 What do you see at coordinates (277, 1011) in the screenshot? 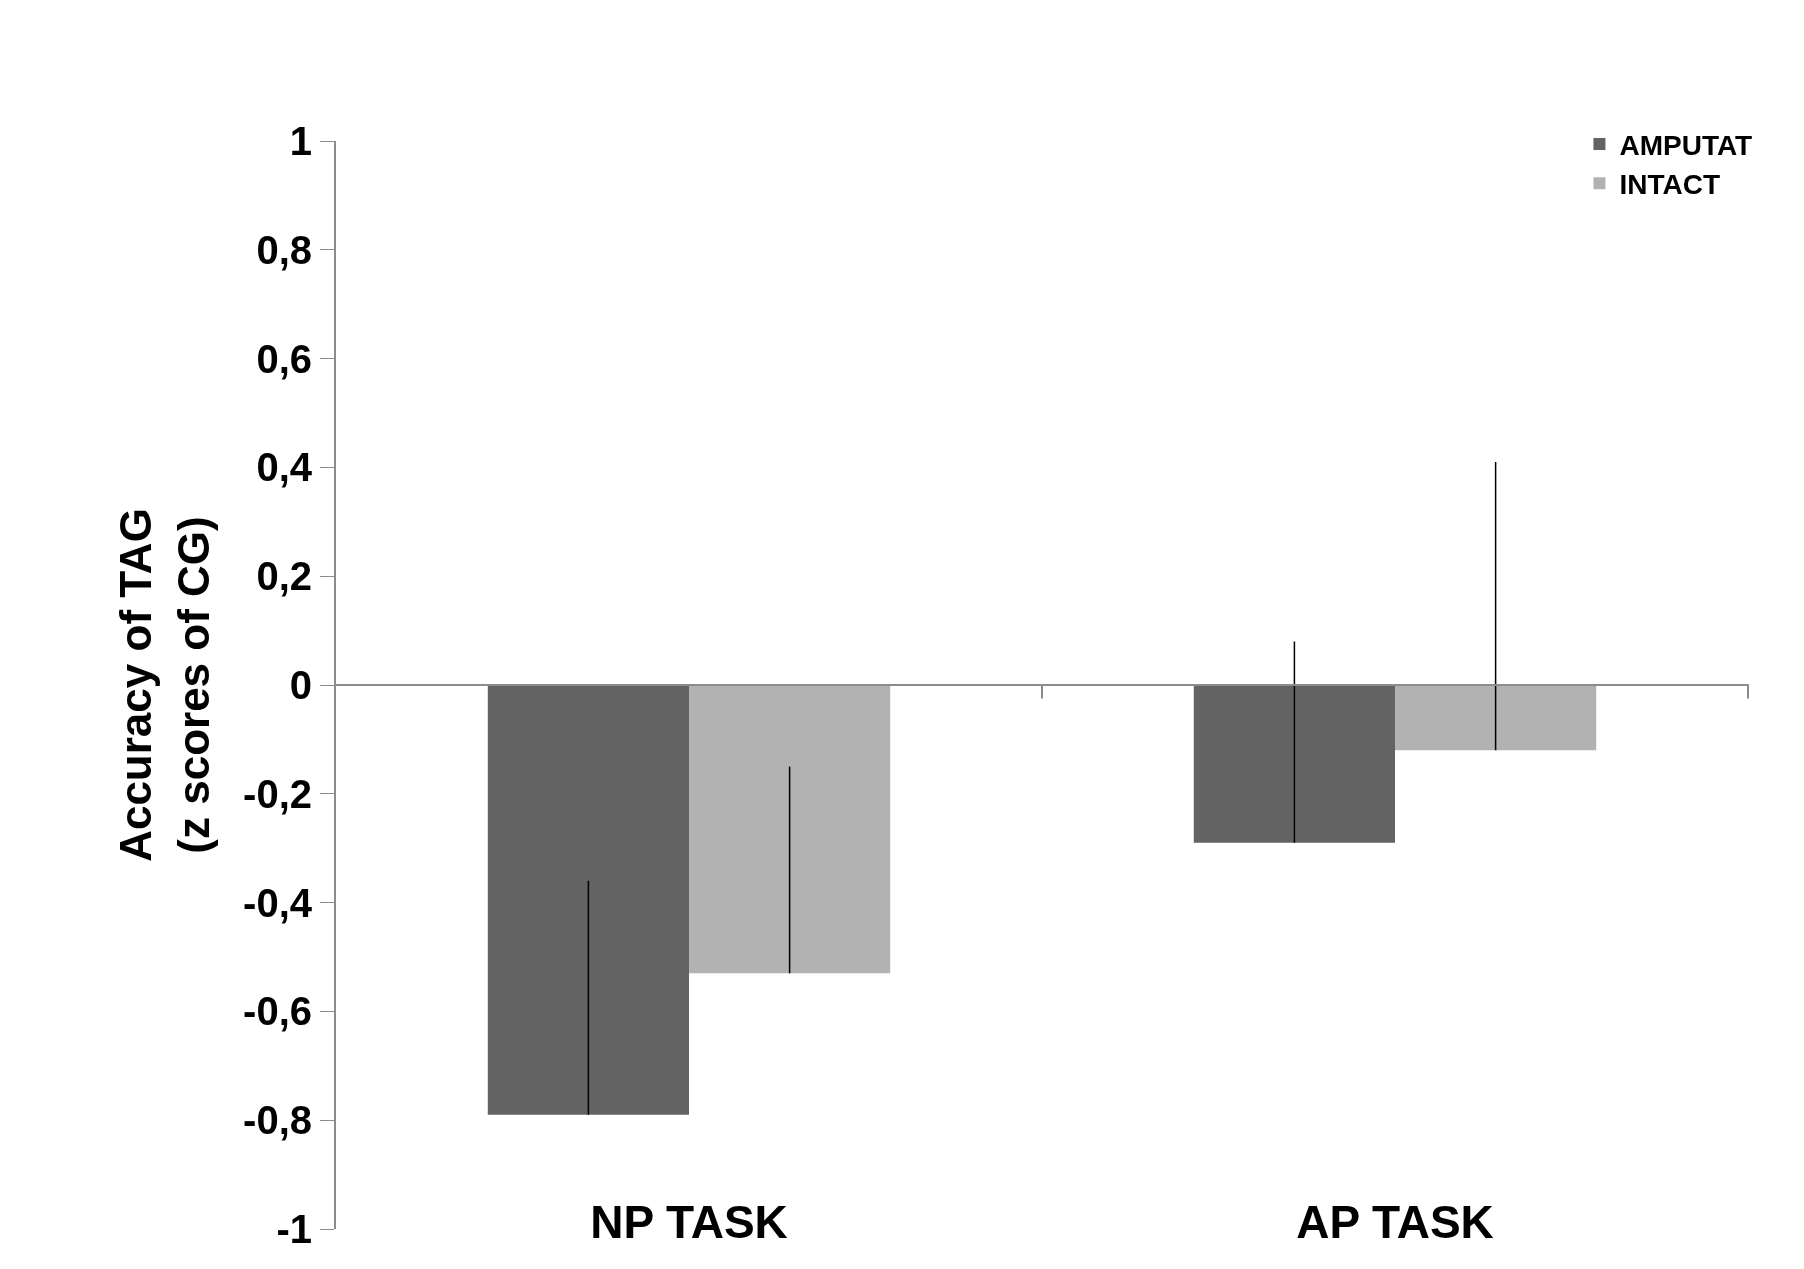
I see `y-tick-label: -0,6` at bounding box center [277, 1011].